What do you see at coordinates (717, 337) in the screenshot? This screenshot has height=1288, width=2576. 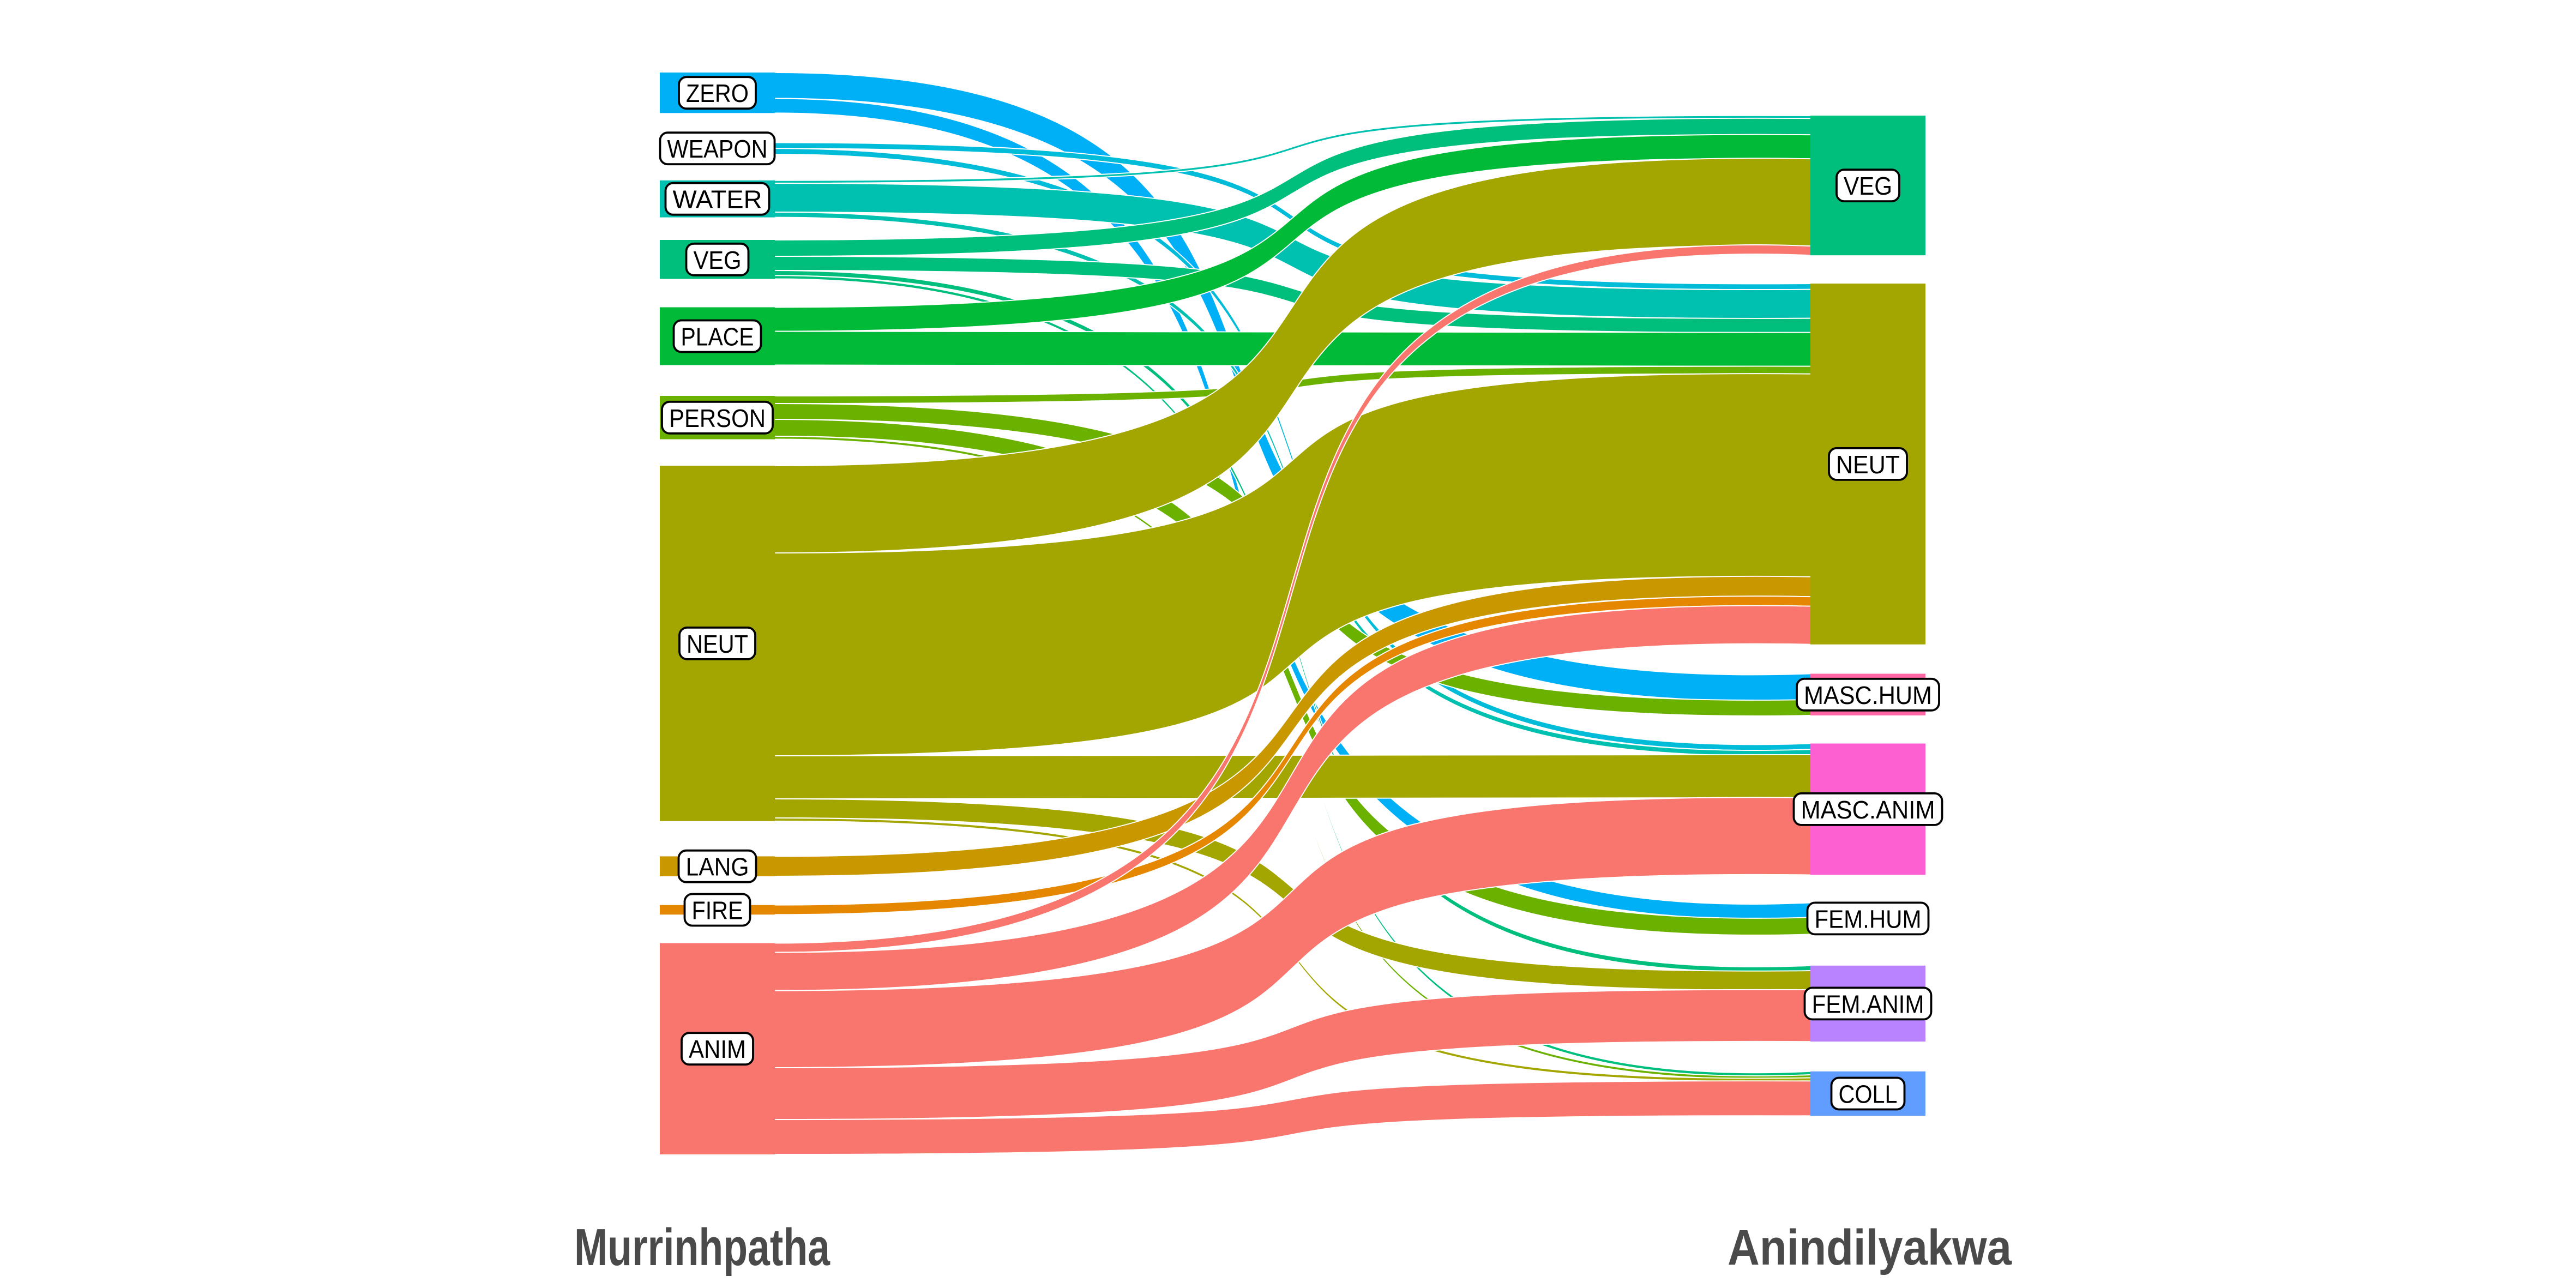 I see `svg-text: PLACE` at bounding box center [717, 337].